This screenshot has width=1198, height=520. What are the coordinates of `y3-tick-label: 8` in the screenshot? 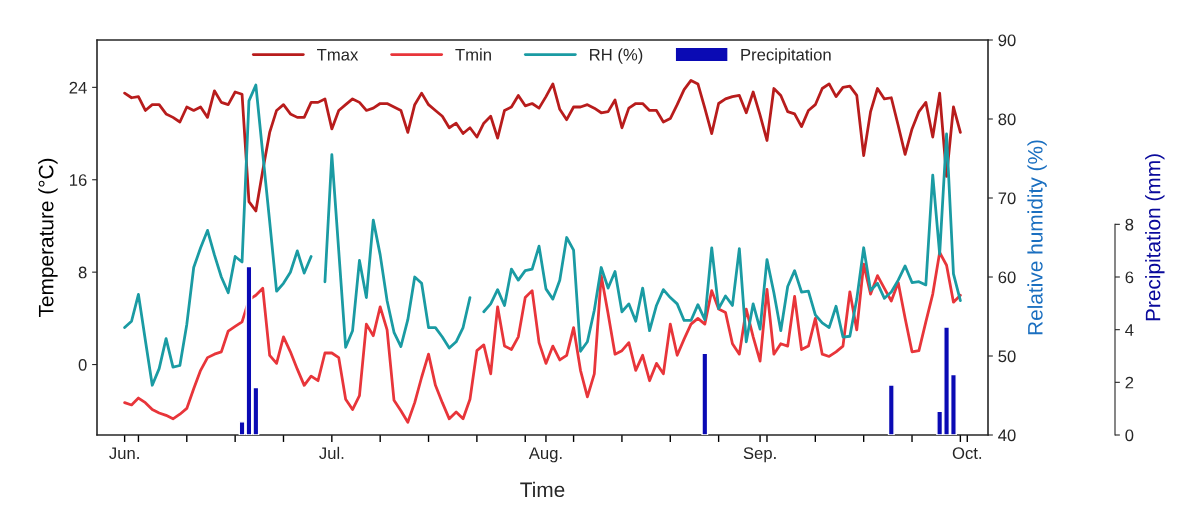 It's located at (1129, 224).